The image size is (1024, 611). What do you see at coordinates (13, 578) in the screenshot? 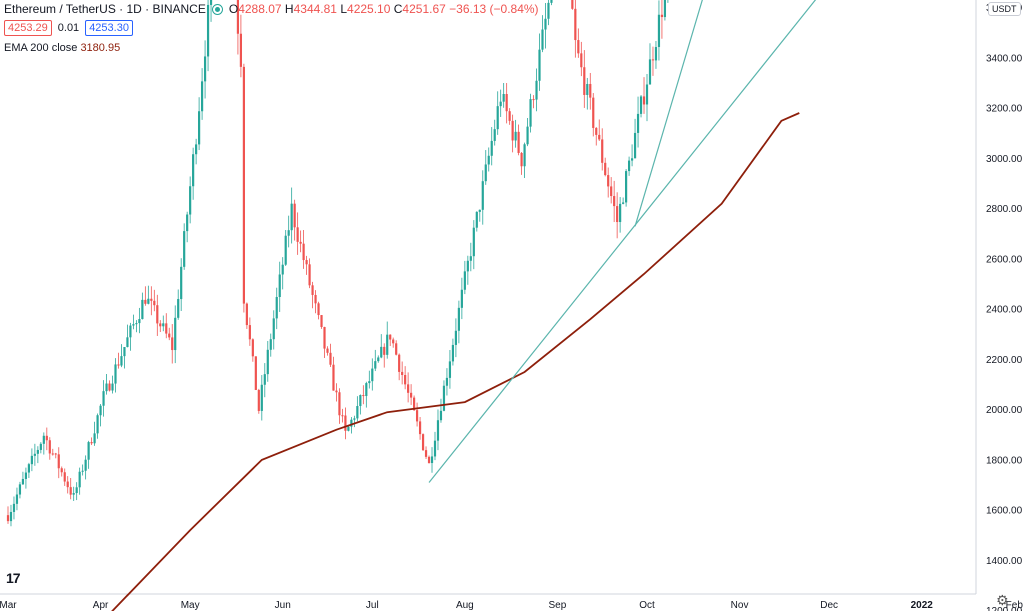
I see `tradingview-logo: 17` at bounding box center [13, 578].